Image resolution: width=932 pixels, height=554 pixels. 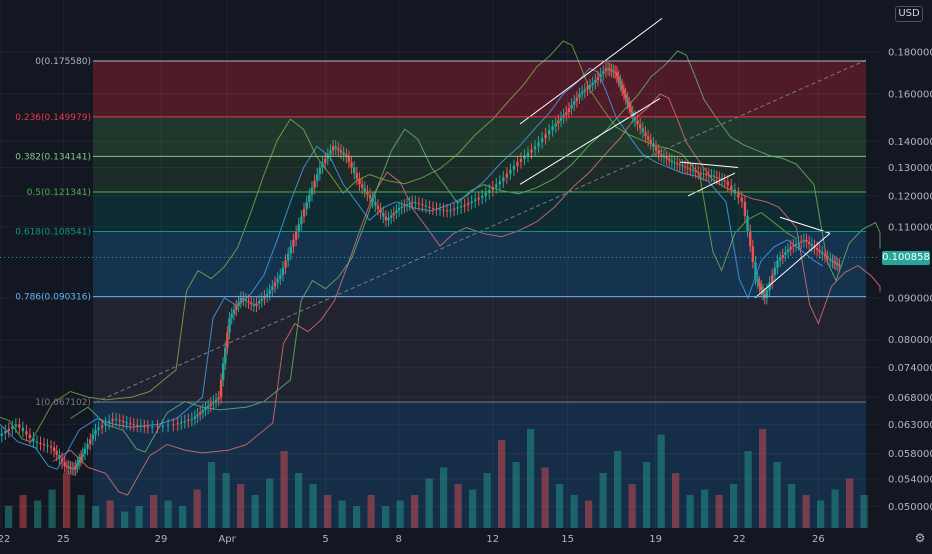 What do you see at coordinates (909, 14) in the screenshot?
I see `currency-button: USD` at bounding box center [909, 14].